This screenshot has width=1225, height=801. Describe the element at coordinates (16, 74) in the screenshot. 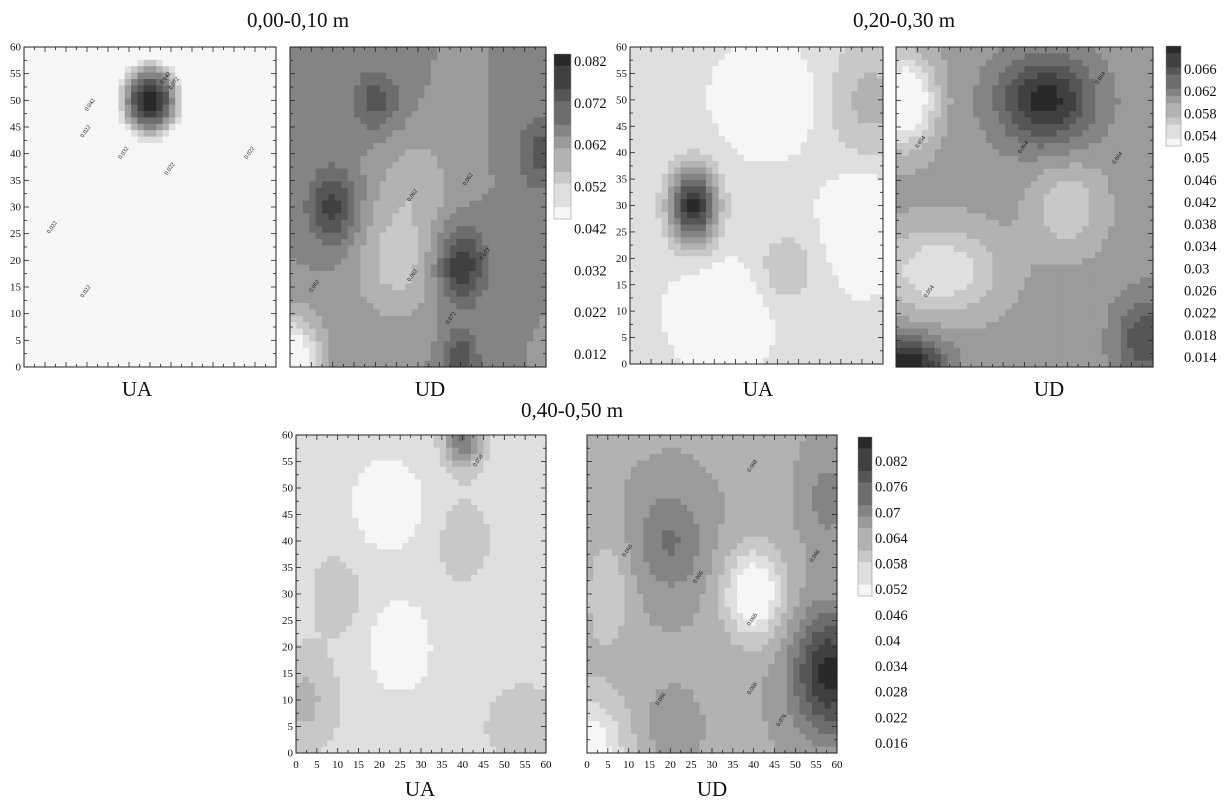

I see `y-tick-label: 55` at that location.